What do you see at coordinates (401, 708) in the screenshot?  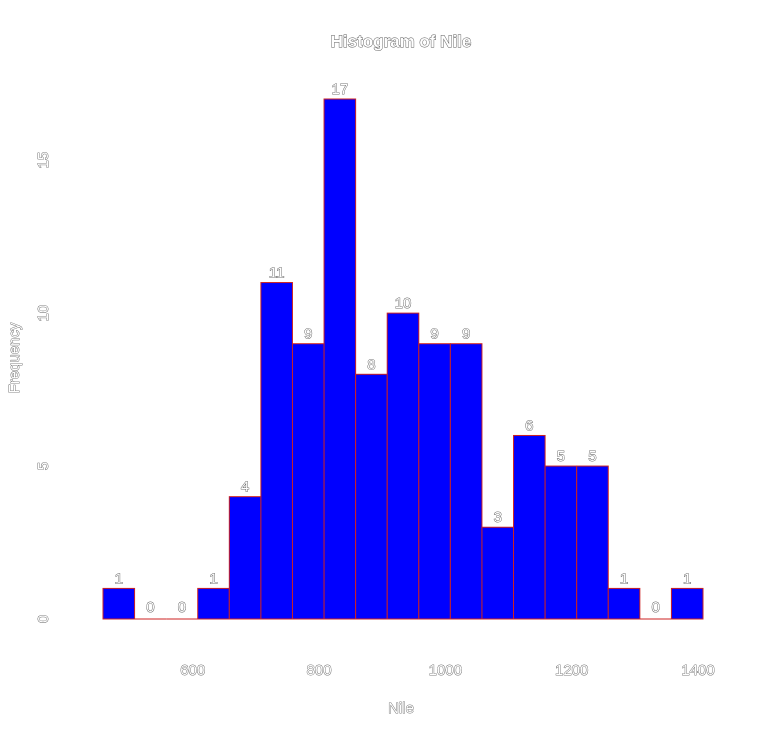 I see `x-axis-label: Nile` at bounding box center [401, 708].